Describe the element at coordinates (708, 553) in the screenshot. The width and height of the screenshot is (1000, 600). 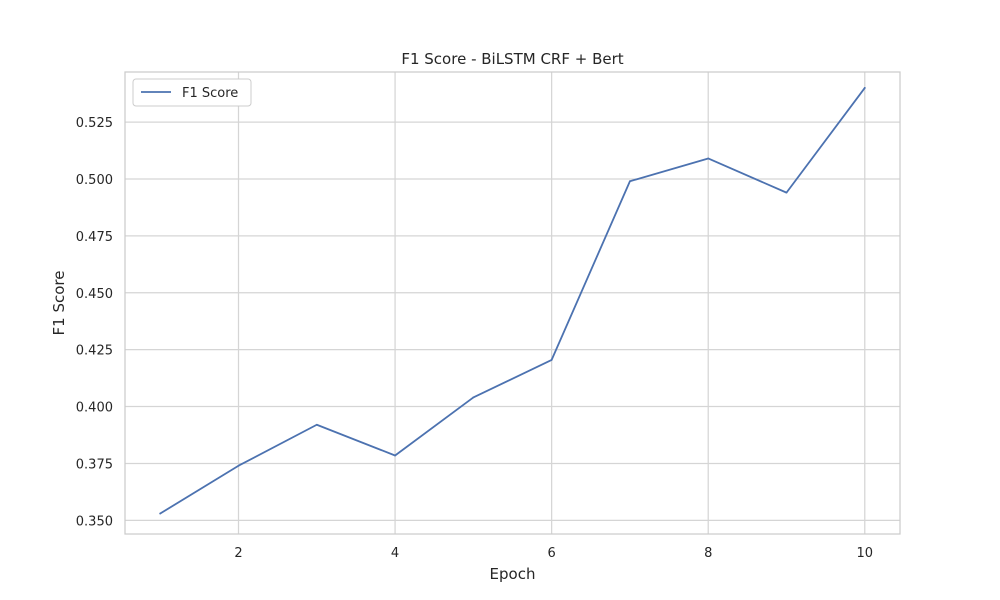
I see `x-tick-label: 8` at that location.